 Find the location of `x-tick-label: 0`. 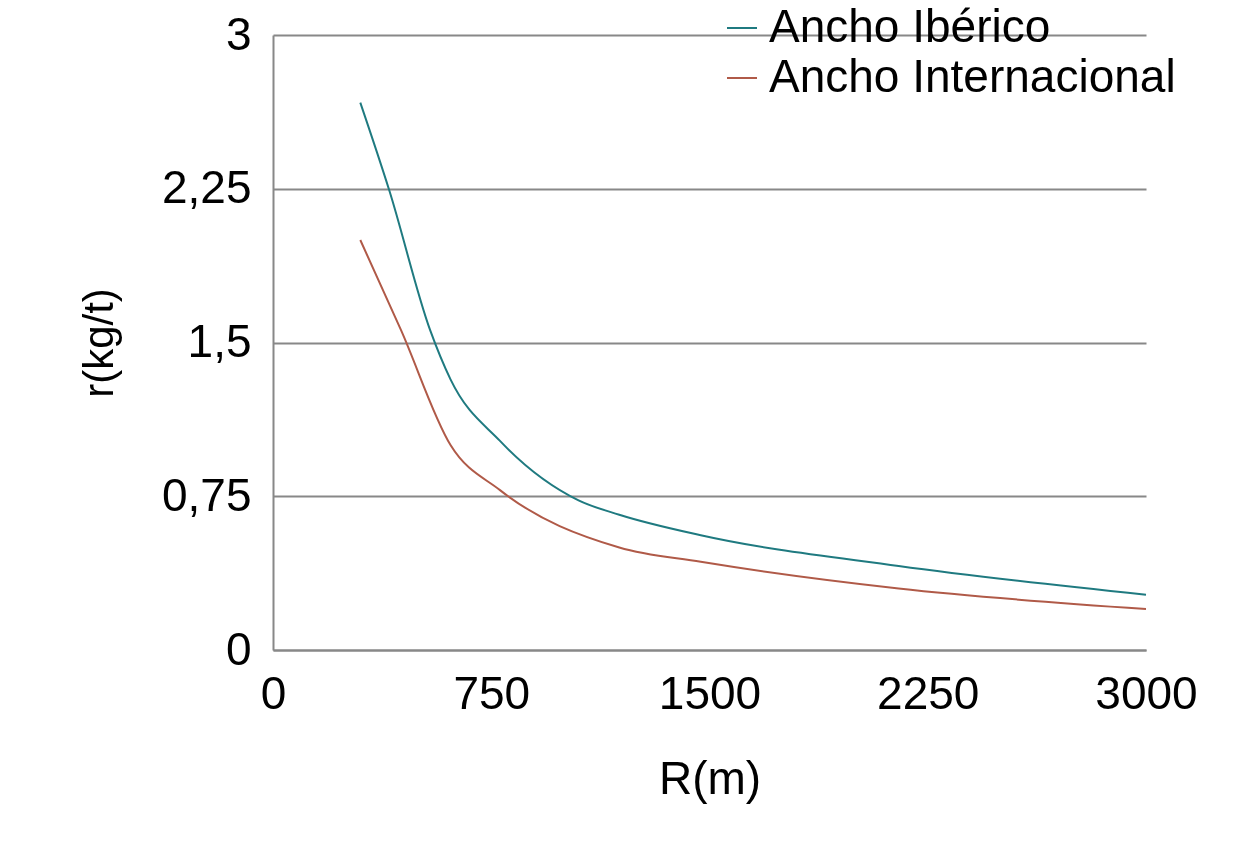

x-tick-label: 0 is located at coordinates (273, 692).